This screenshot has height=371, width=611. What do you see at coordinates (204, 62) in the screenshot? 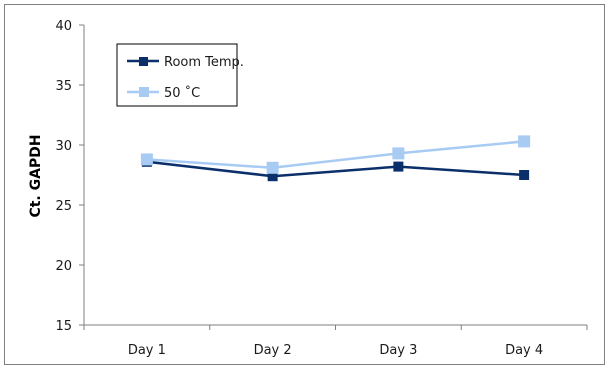
I see `legend-label-room-temp: Room Temp.` at bounding box center [204, 62].